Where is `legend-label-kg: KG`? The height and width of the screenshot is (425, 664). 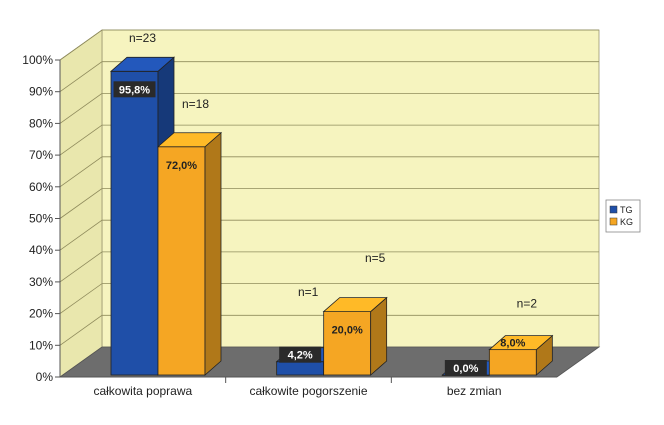 legend-label-kg: KG is located at coordinates (626, 222).